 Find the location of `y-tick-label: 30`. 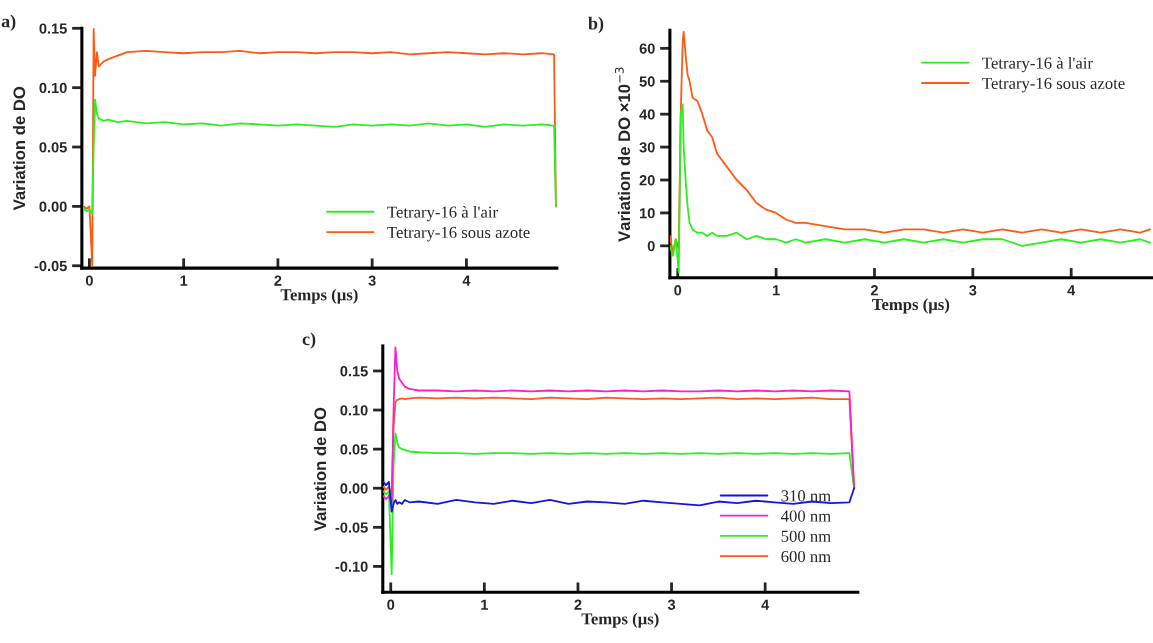

y-tick-label: 30 is located at coordinates (647, 147).